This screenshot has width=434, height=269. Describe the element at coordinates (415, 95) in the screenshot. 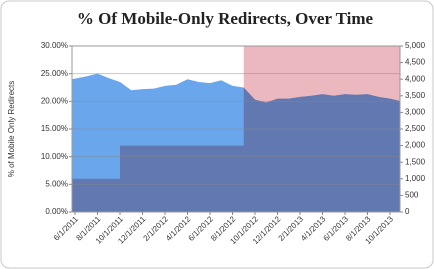

I see `y2-tick-label: 3,500` at that location.